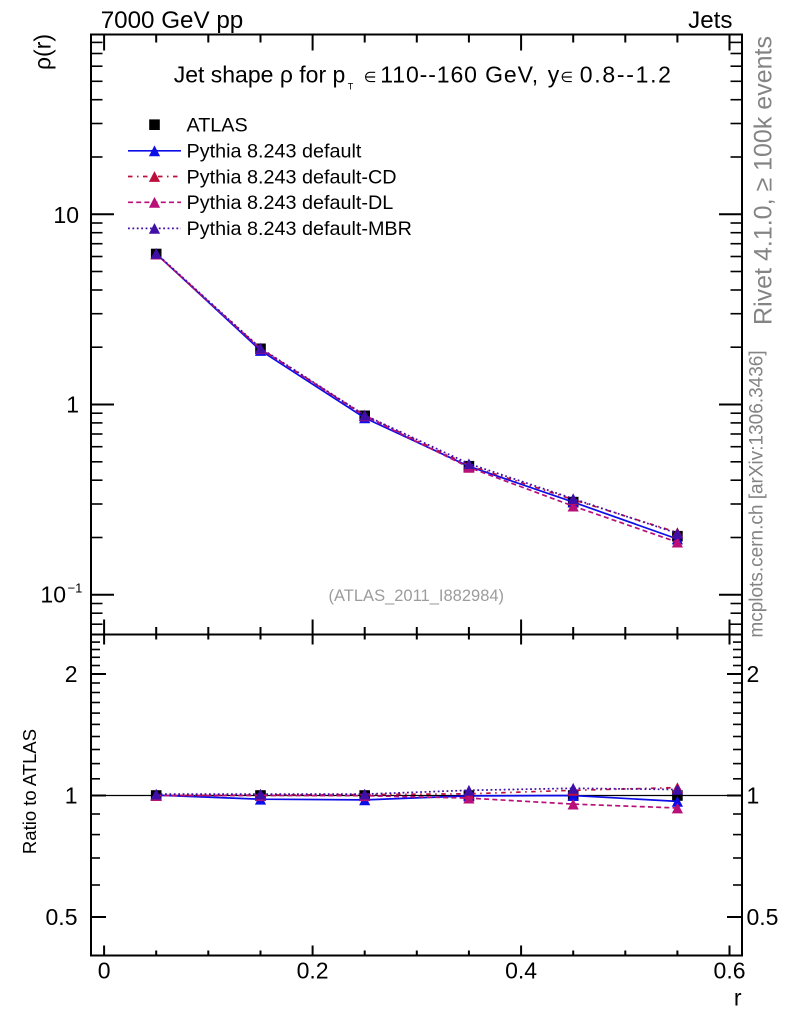  What do you see at coordinates (274, 152) in the screenshot?
I see `svg-text: Pythia 8.243 default` at bounding box center [274, 152].